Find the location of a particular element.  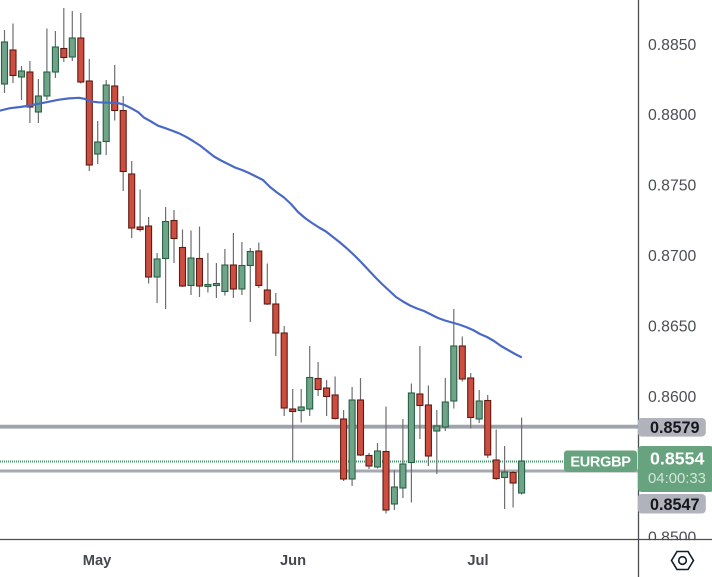

svg-text: 0.8850 is located at coordinates (672, 45).